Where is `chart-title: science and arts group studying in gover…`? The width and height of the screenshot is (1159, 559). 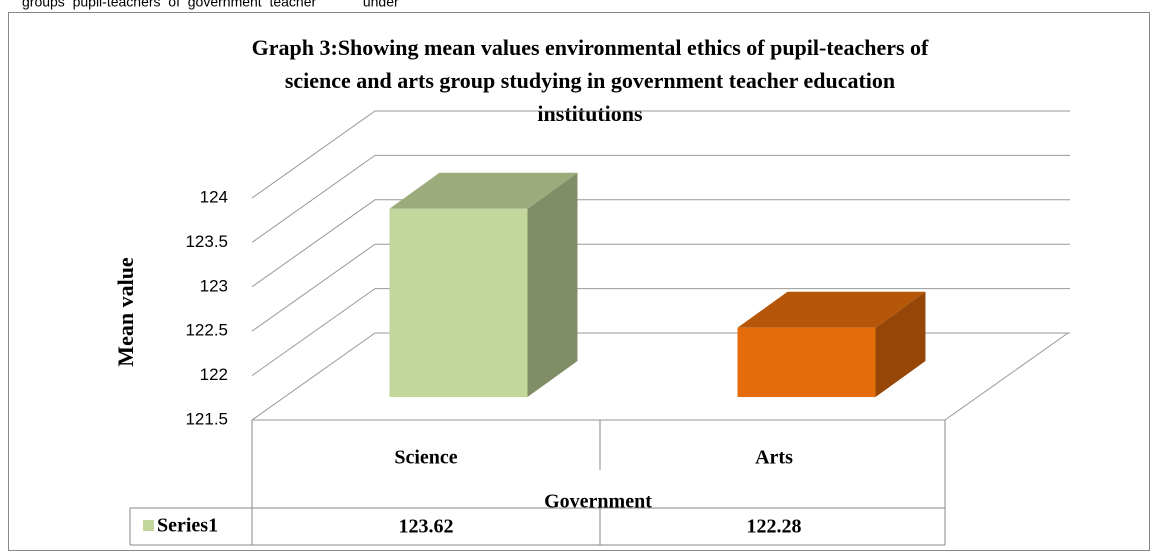 chart-title: science and arts group studying in gover… is located at coordinates (590, 80).